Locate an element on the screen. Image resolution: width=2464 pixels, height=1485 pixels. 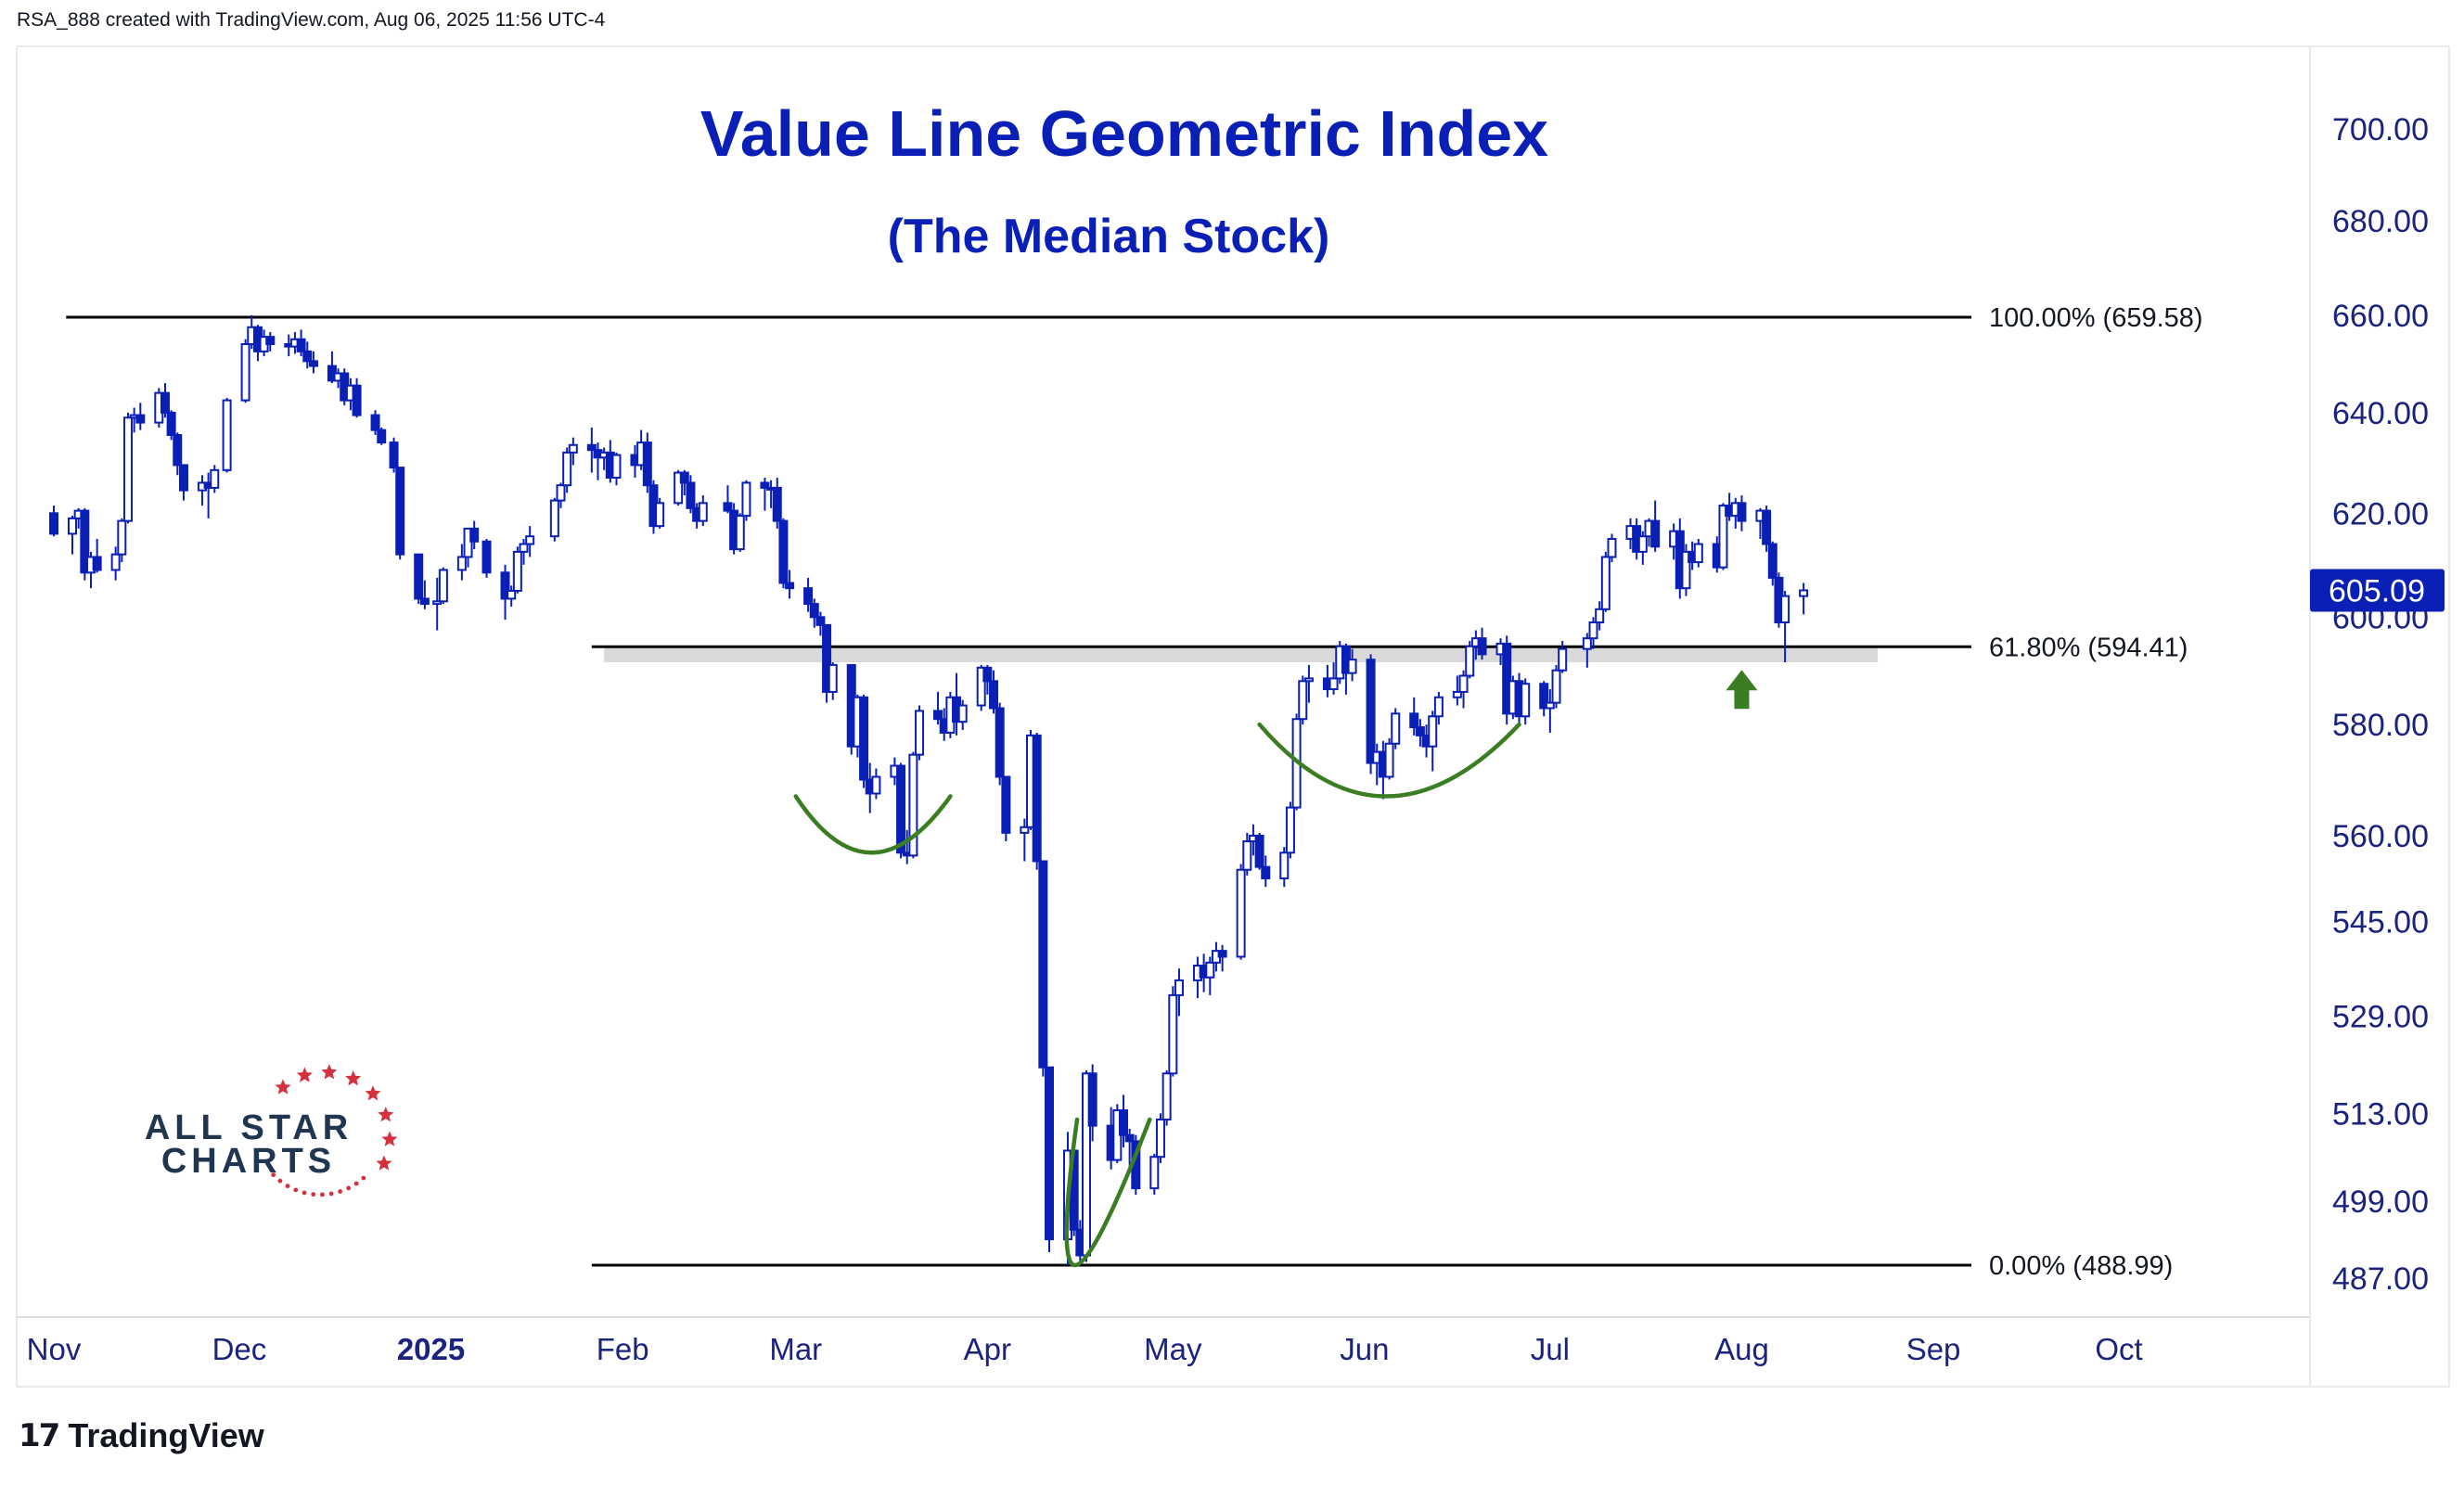
y-tick-label: 513.00 is located at coordinates (2380, 1114).